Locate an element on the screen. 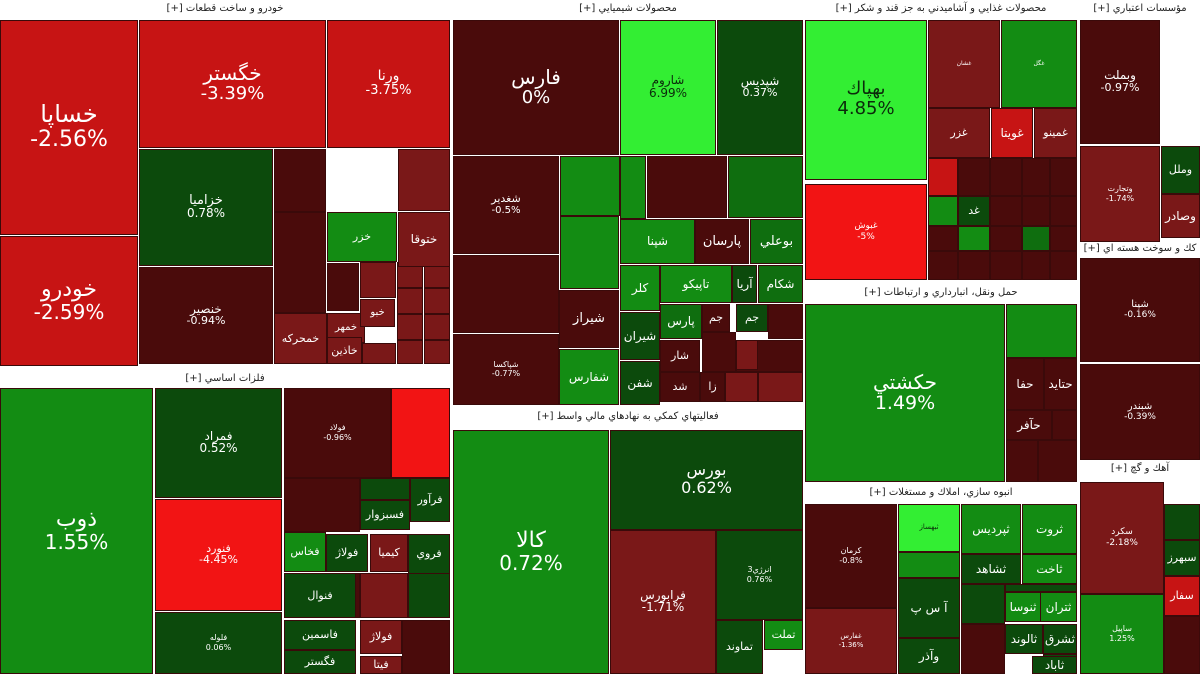 The width and height of the screenshot is (1200, 674). stock-tile: شد is located at coordinates (680, 387).